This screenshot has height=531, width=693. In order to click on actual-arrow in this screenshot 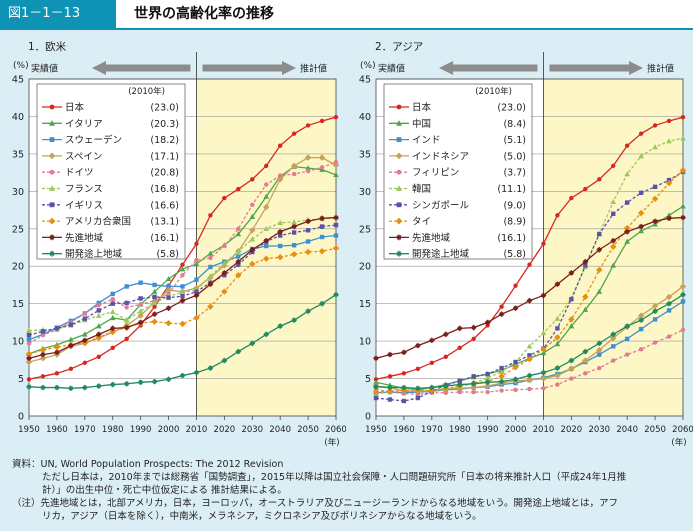, I will do `click(141, 68)`.